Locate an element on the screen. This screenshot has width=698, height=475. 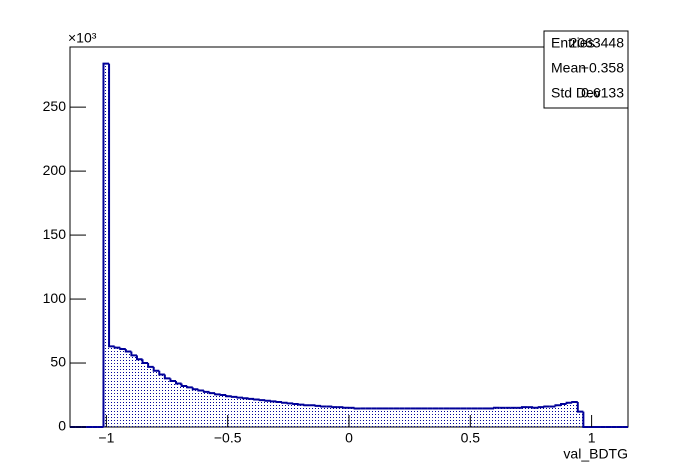
x-tick-label: 0.5 is located at coordinates (471, 438).